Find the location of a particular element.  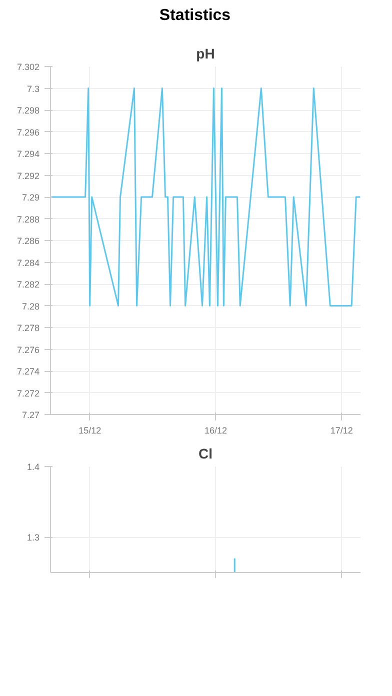

y-tick-label: 7.274 is located at coordinates (28, 371).